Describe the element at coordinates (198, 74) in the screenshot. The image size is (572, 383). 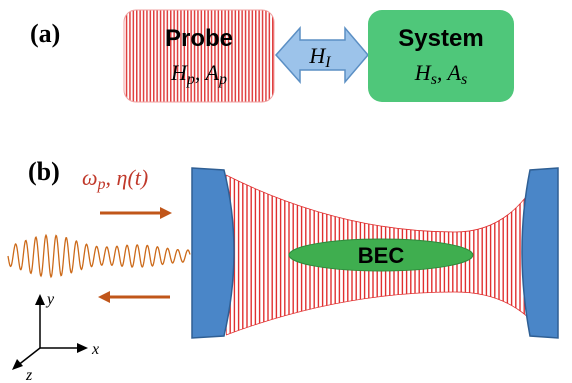
I see `probe-math: Hp, Ap` at that location.